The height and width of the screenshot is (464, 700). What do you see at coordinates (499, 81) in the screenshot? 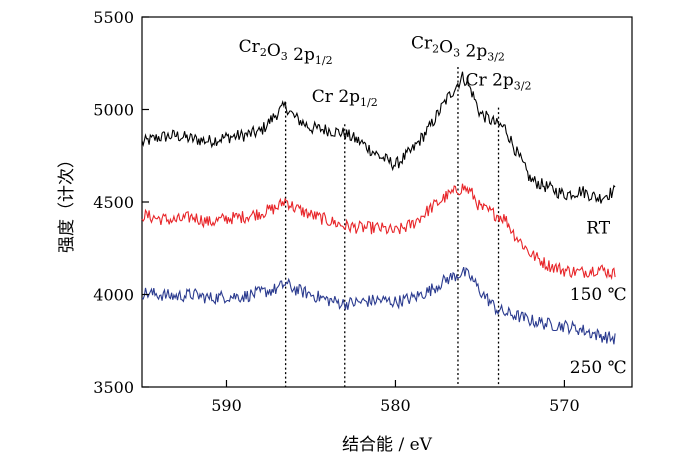
I see `peak-annotation-3: Cr 2p3/2` at bounding box center [499, 81].